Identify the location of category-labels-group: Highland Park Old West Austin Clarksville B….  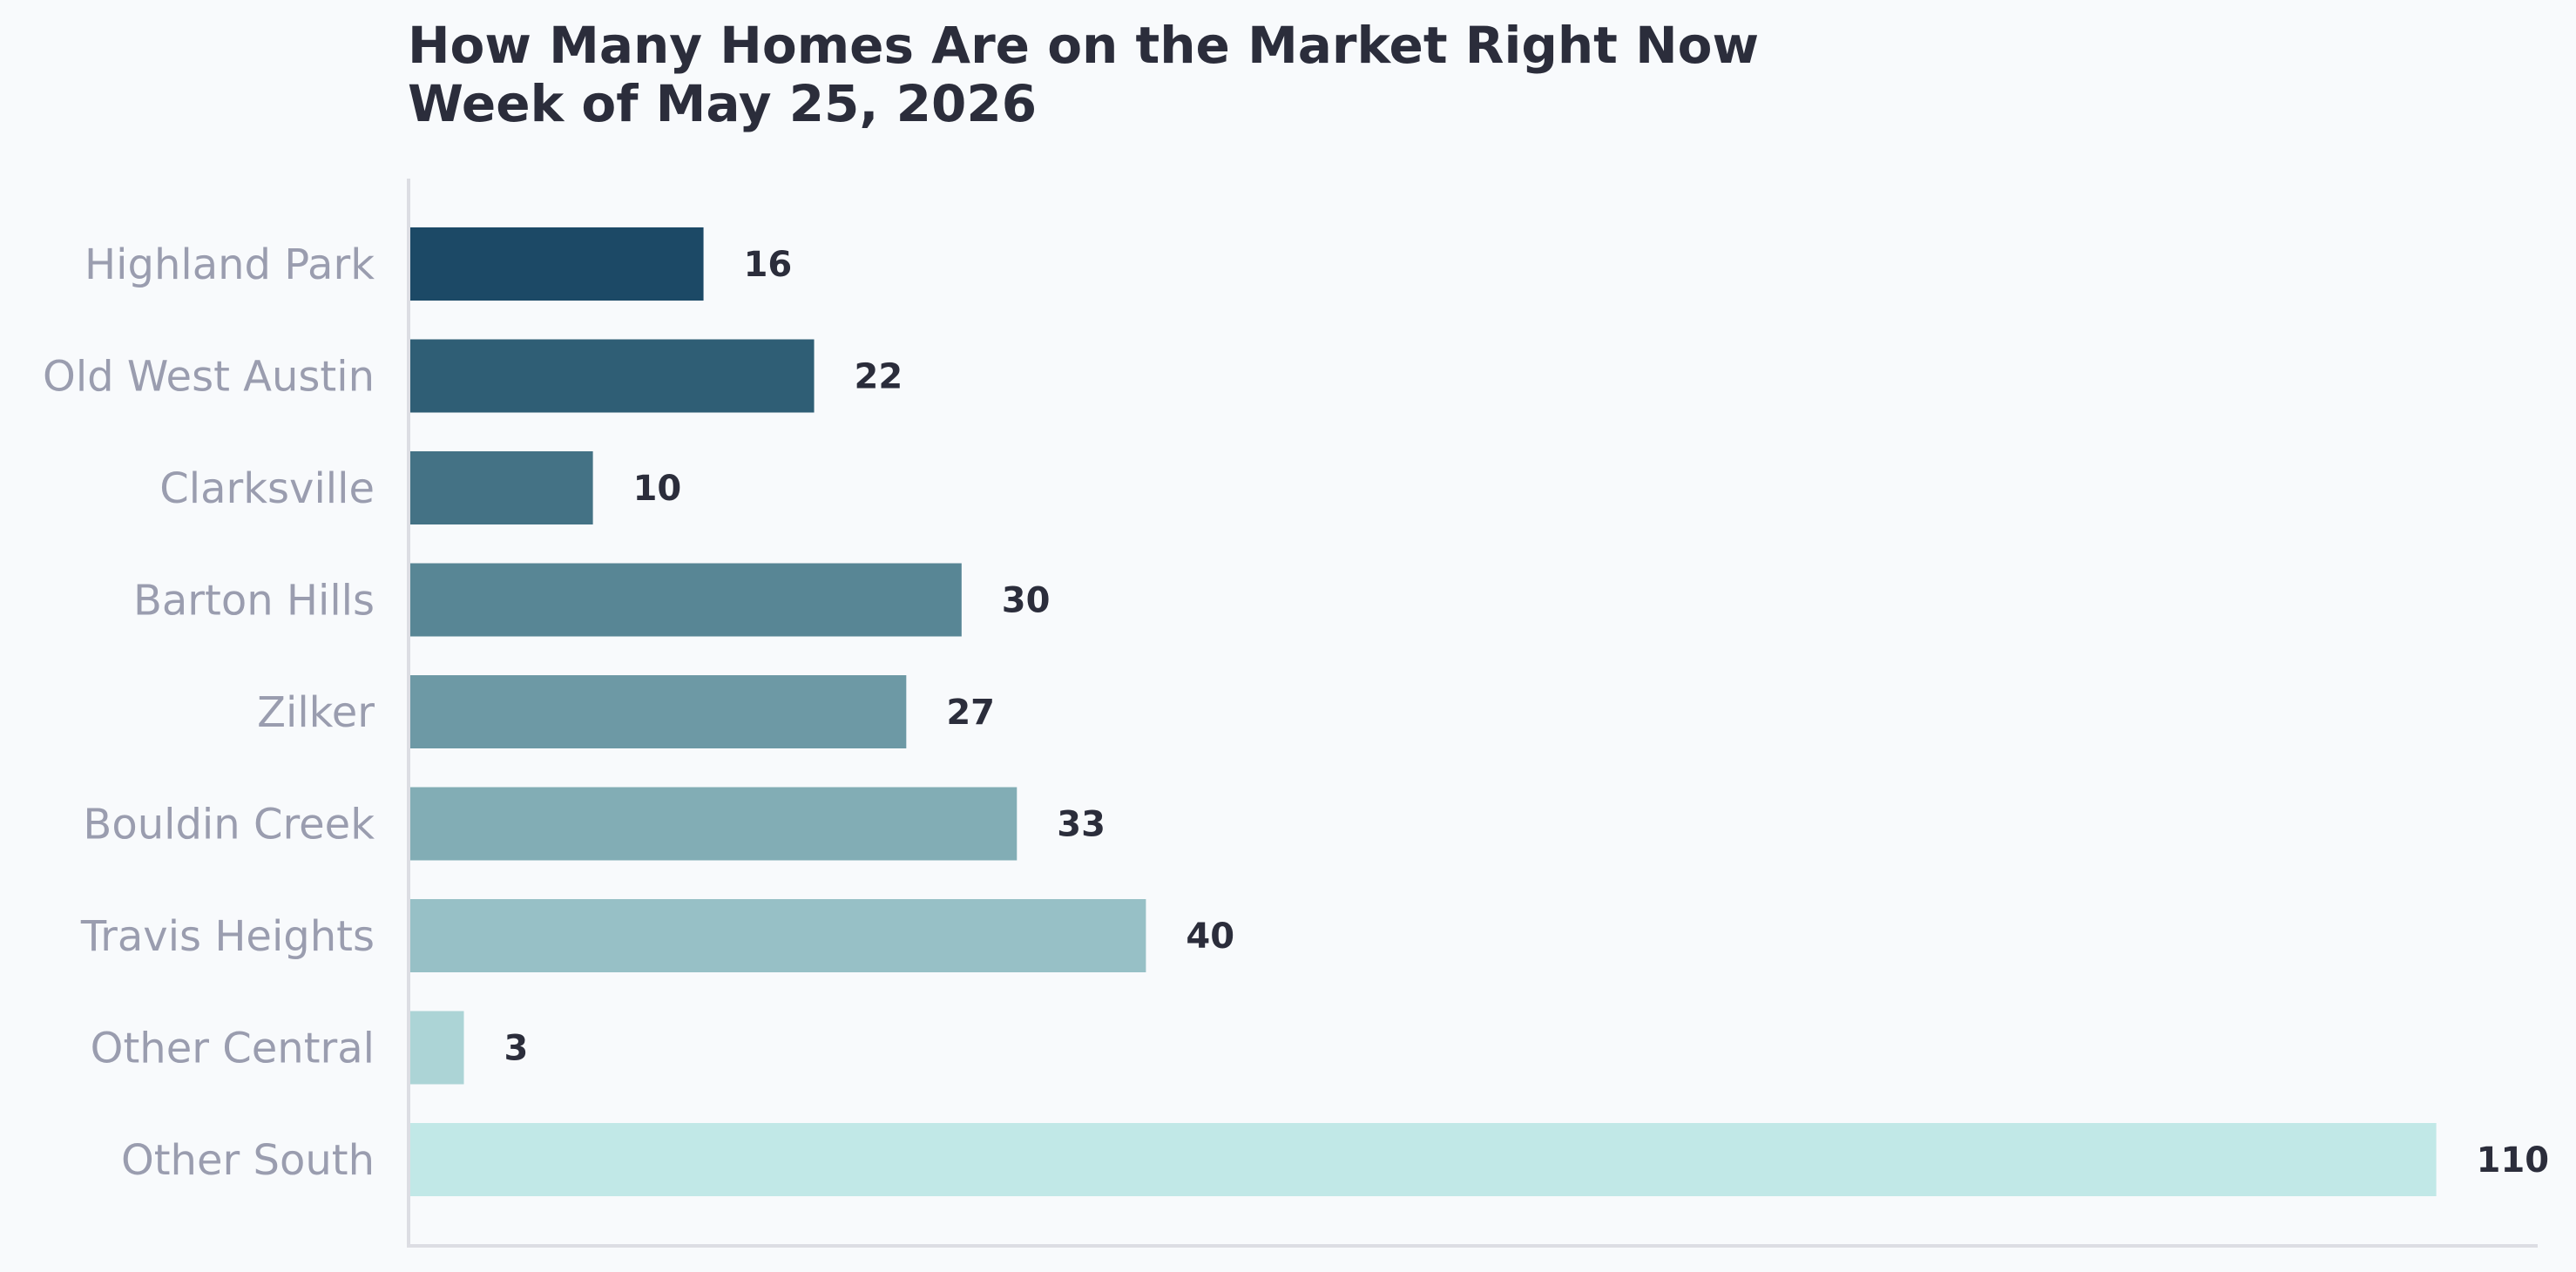
(209, 712).